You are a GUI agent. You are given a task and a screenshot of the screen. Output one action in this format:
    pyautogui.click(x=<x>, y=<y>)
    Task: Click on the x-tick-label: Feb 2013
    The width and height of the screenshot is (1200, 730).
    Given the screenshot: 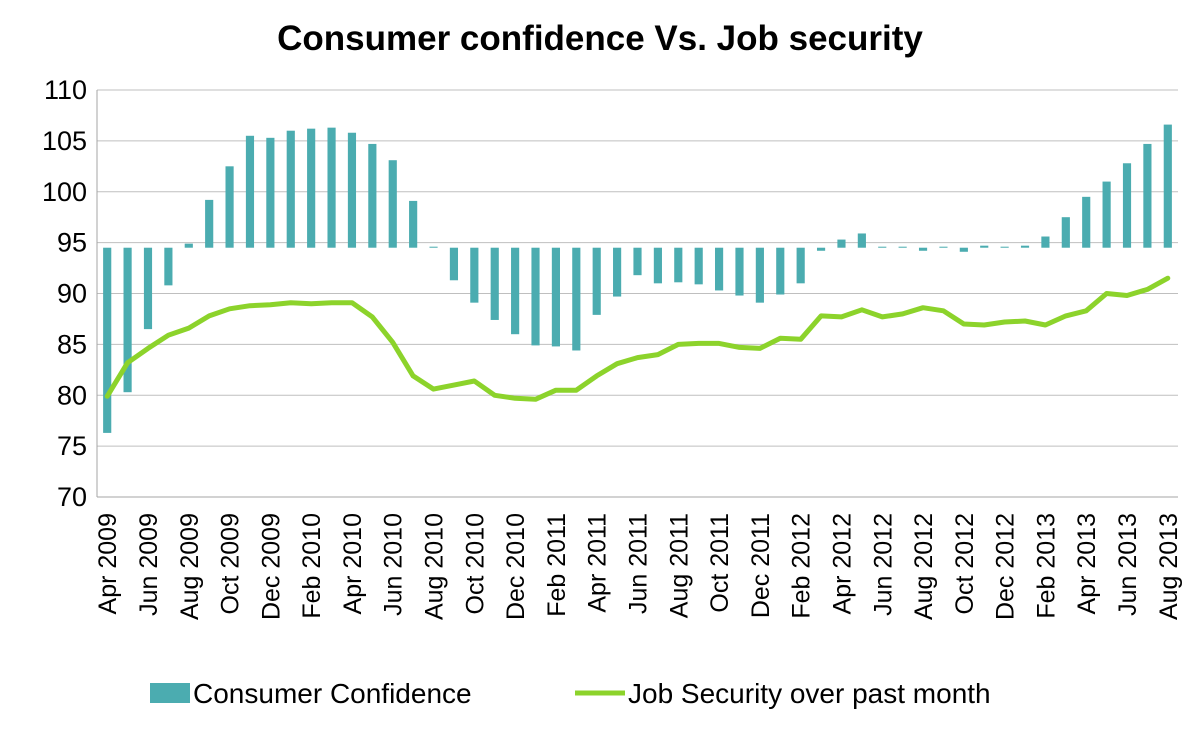 What is the action you would take?
    pyautogui.click(x=1046, y=566)
    